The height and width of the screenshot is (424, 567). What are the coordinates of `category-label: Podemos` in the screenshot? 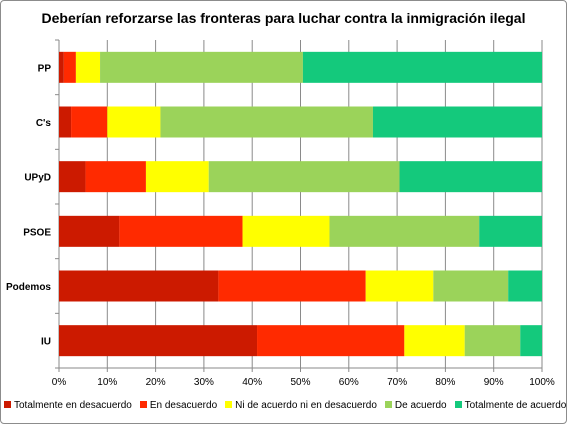 It's located at (28, 287).